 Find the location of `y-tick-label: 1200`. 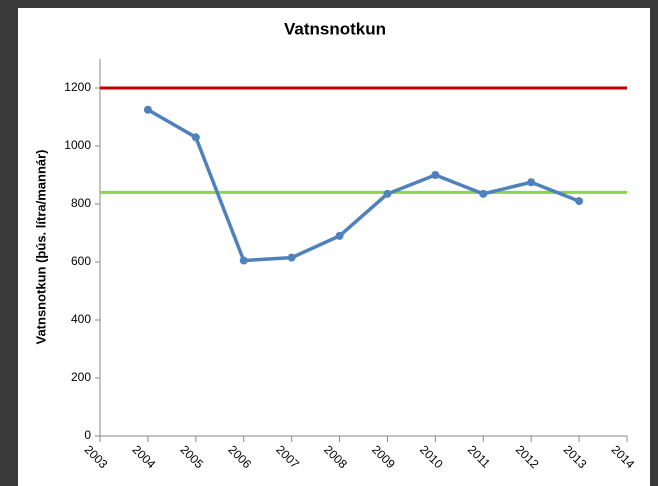

y-tick-label: 1200 is located at coordinates (77, 87).